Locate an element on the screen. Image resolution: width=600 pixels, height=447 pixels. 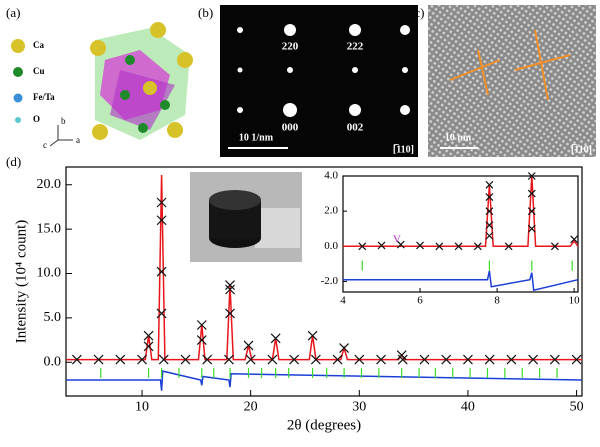
y-axis-label: Intensity (10⁴ count) is located at coordinates (21, 282).